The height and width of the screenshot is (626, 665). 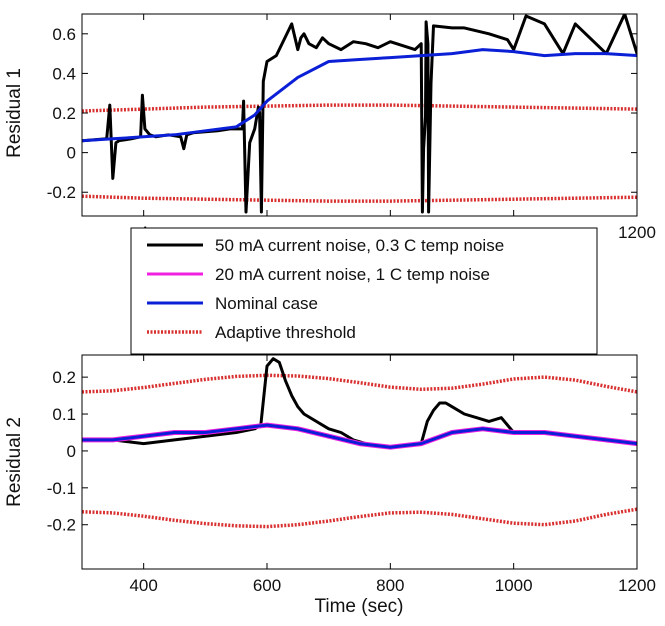 I want to click on residual-2-series-nominal-case, so click(x=359, y=436).